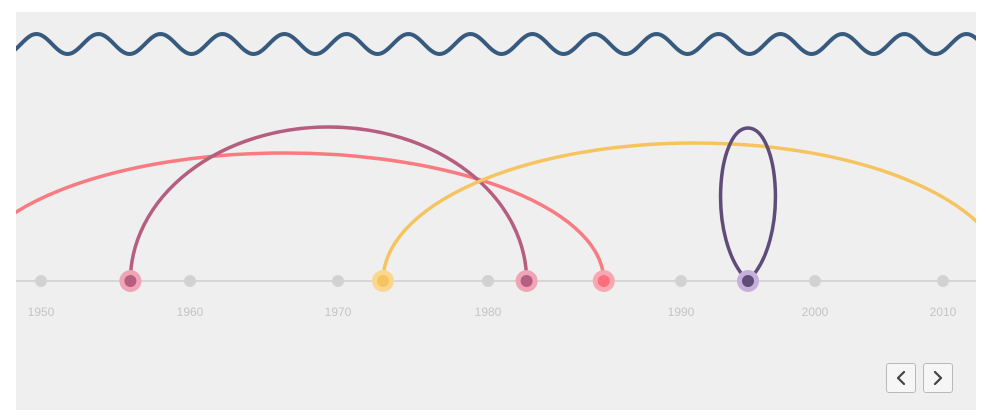  I want to click on event-1986, so click(603, 281).